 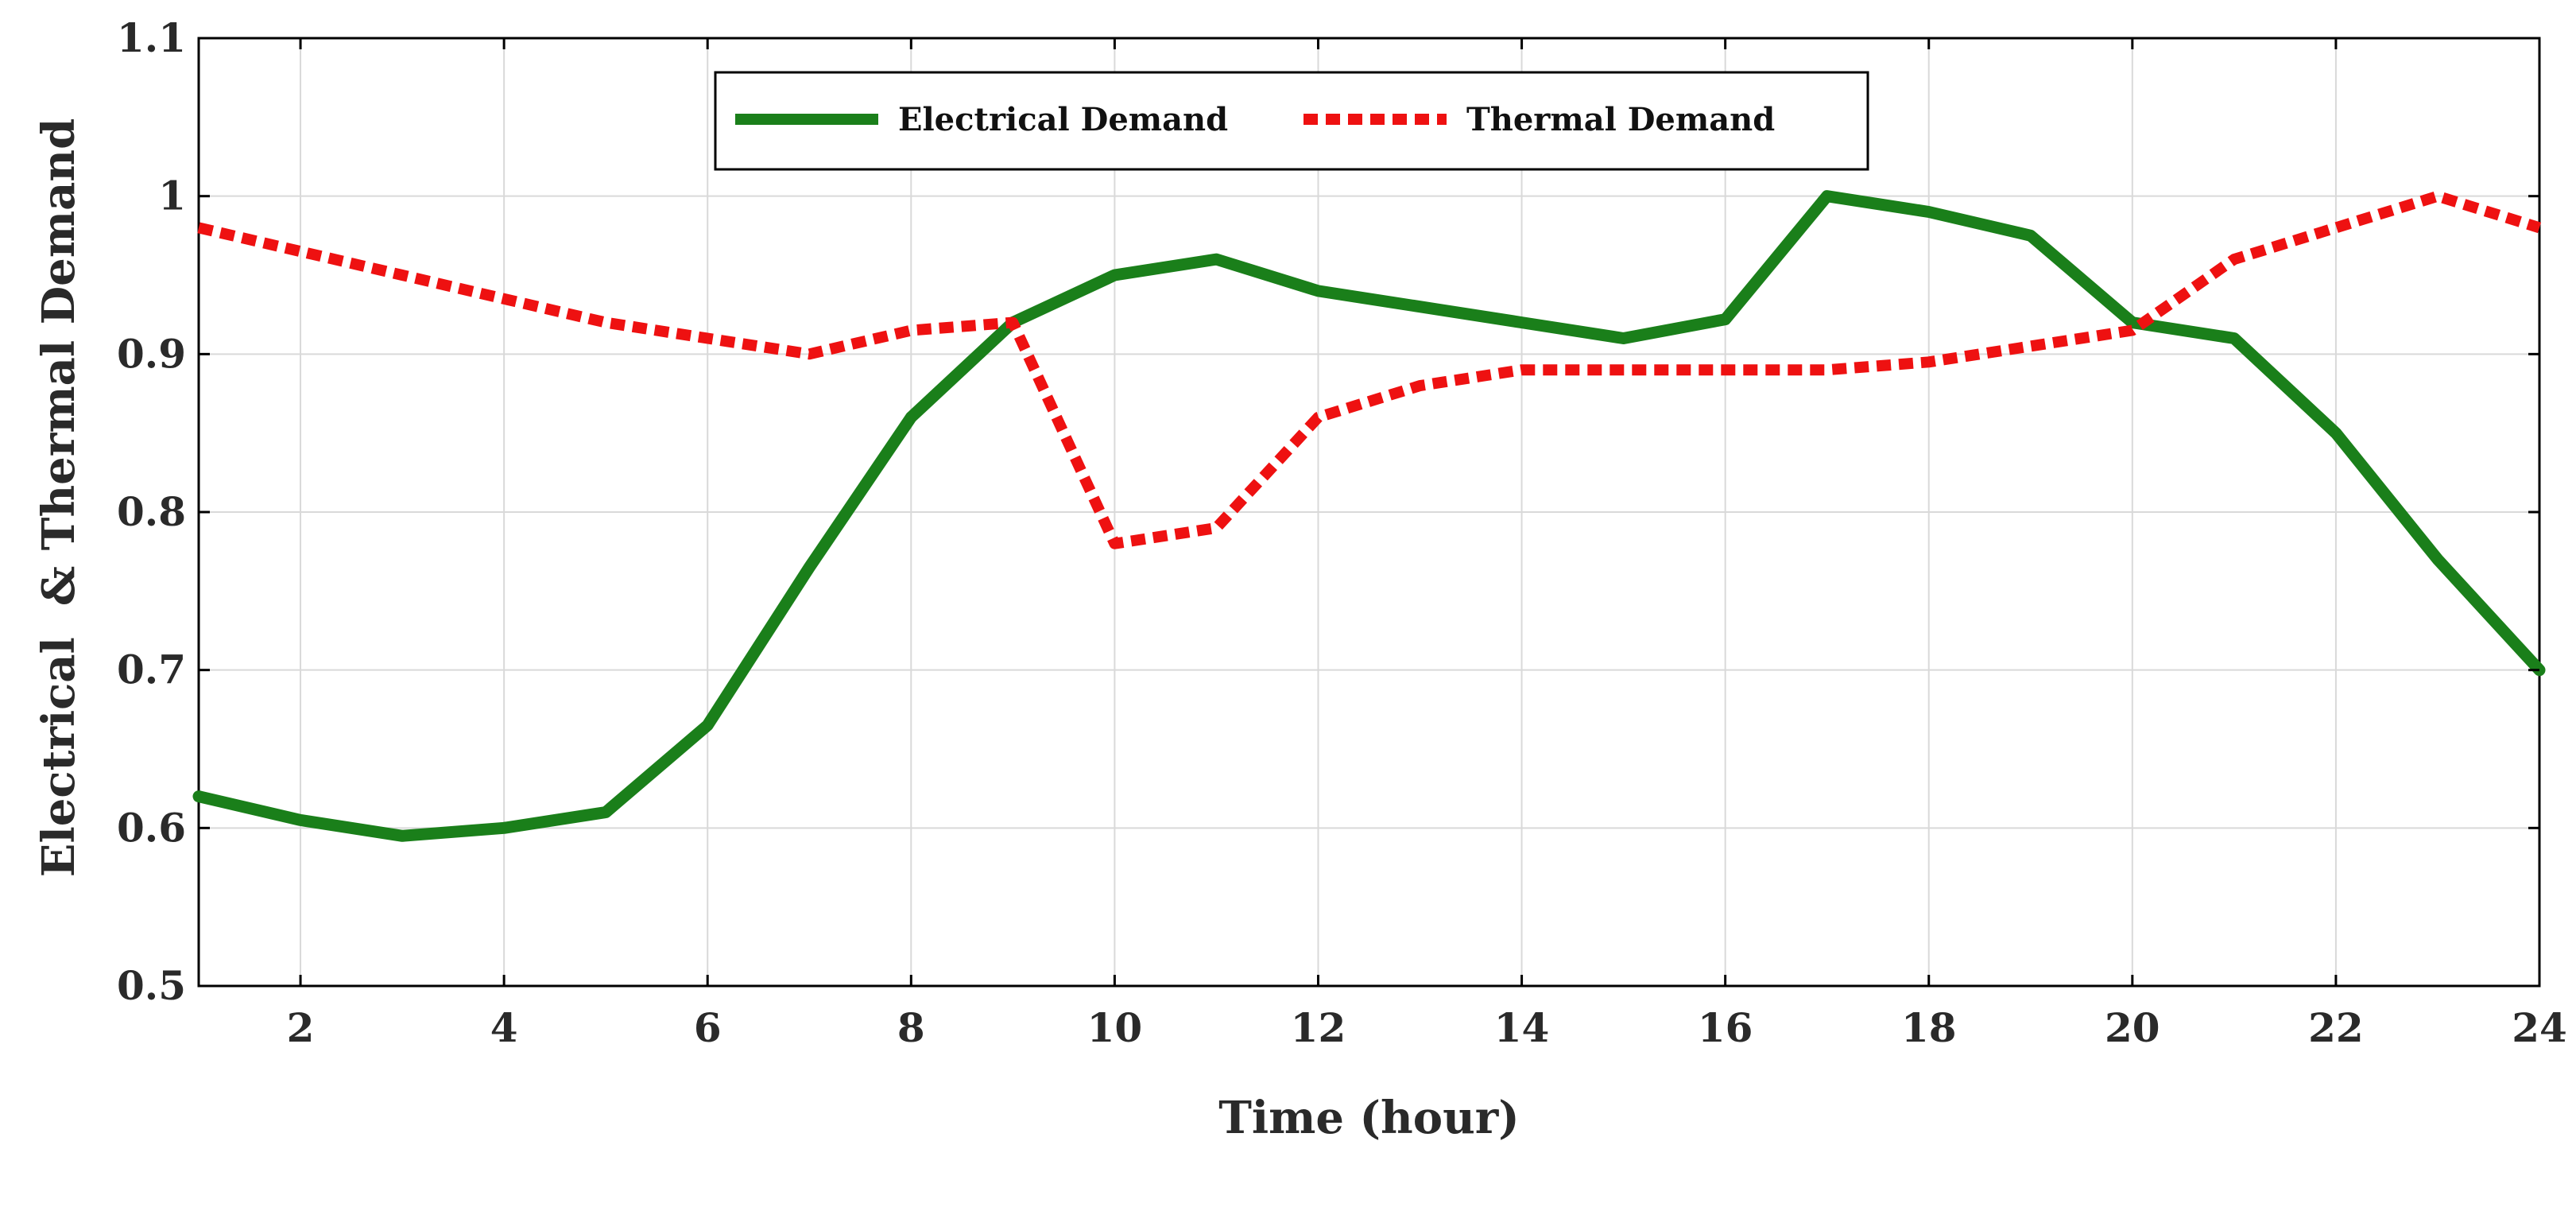 I want to click on x-axis-label: Time (hour), so click(x=1369, y=1118).